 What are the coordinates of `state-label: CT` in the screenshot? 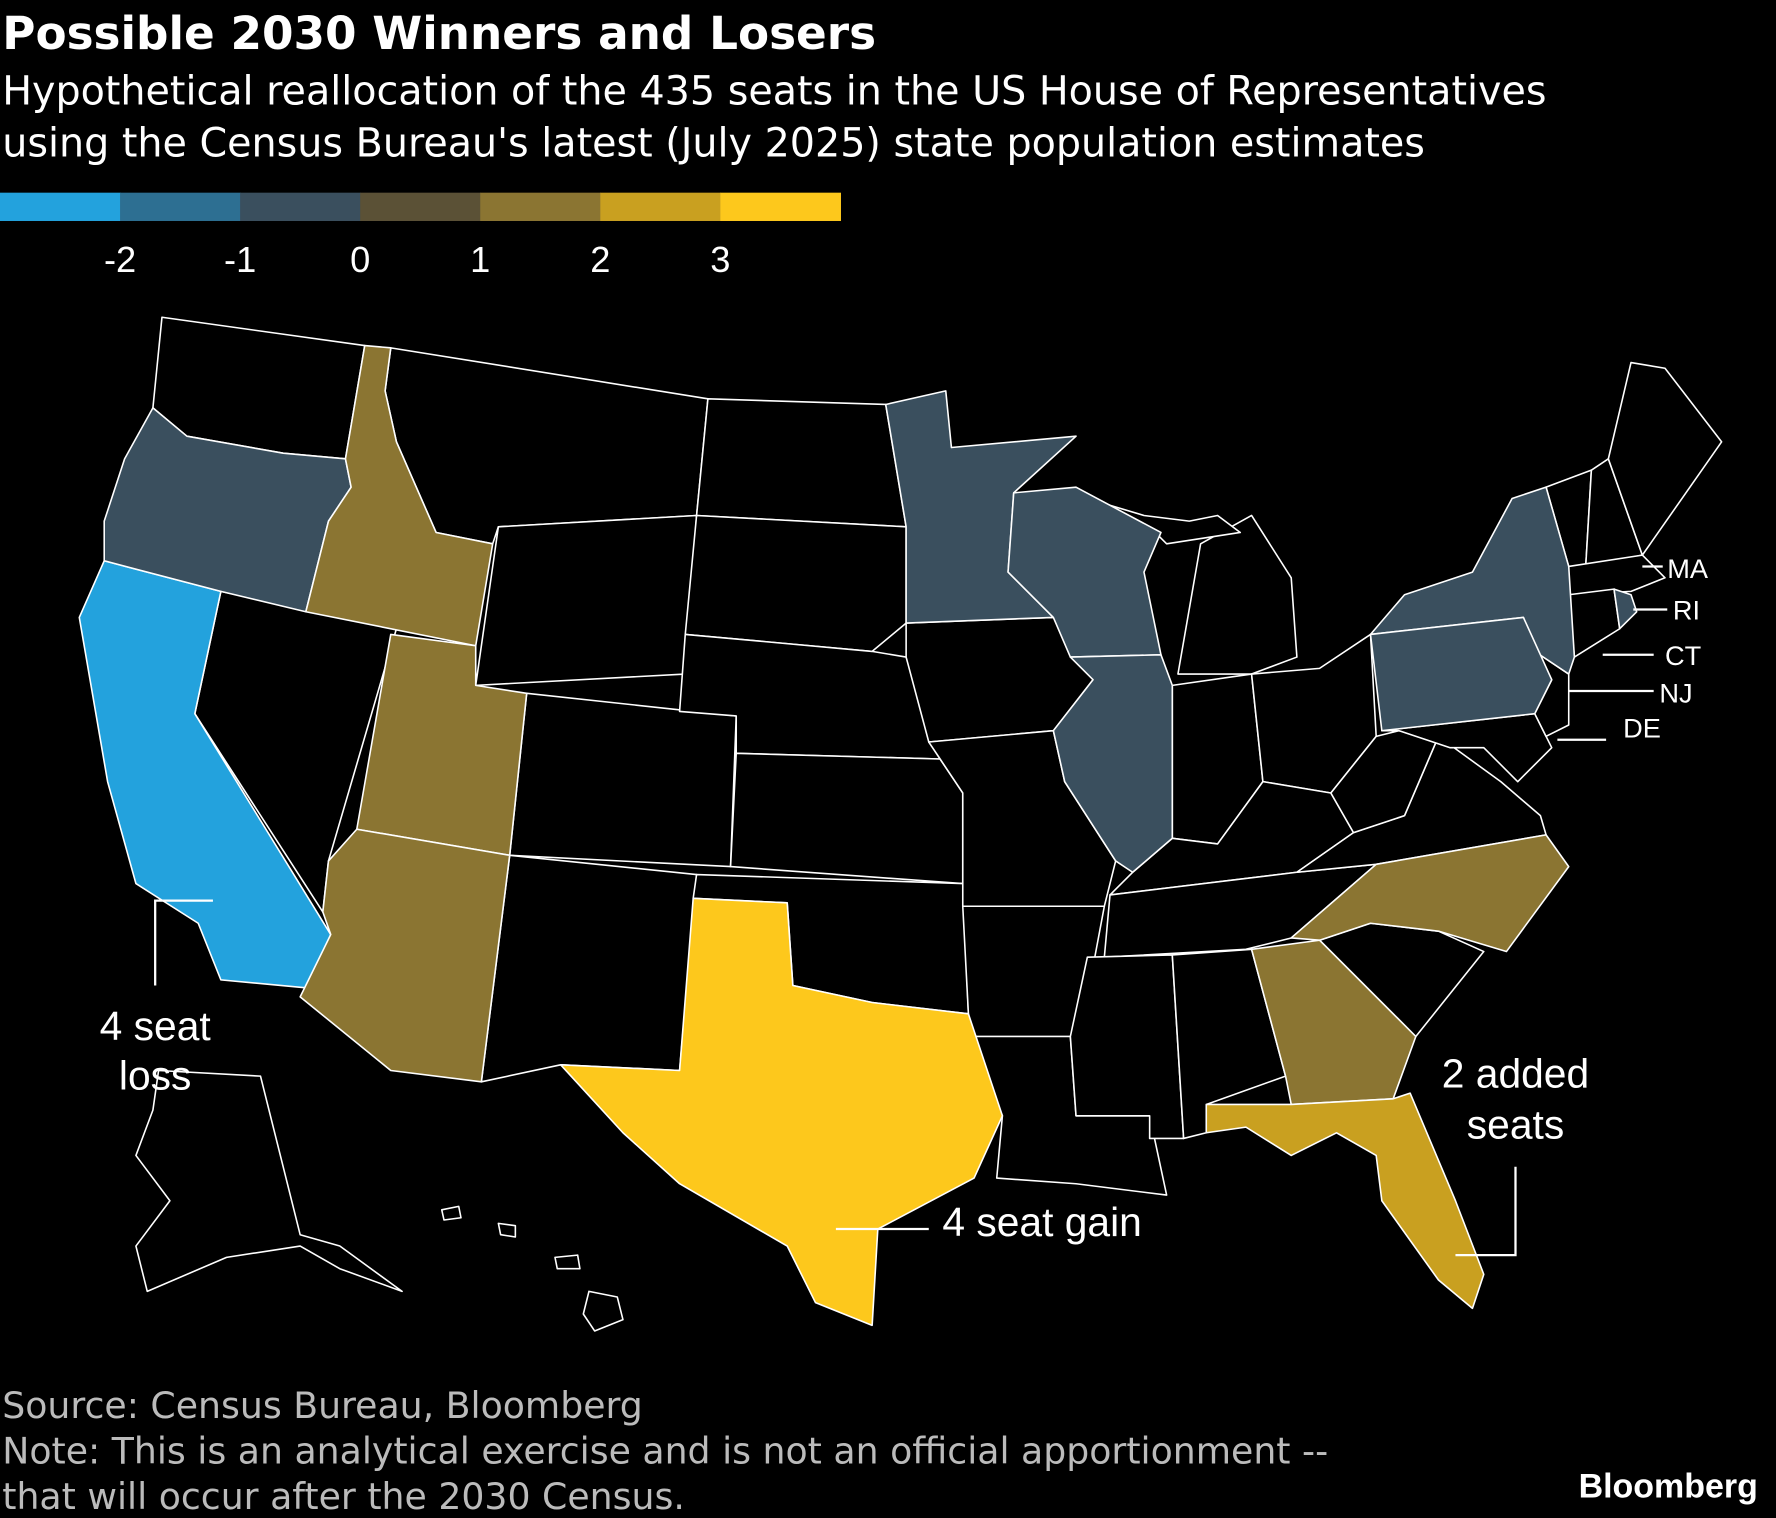 It's located at (1683, 655).